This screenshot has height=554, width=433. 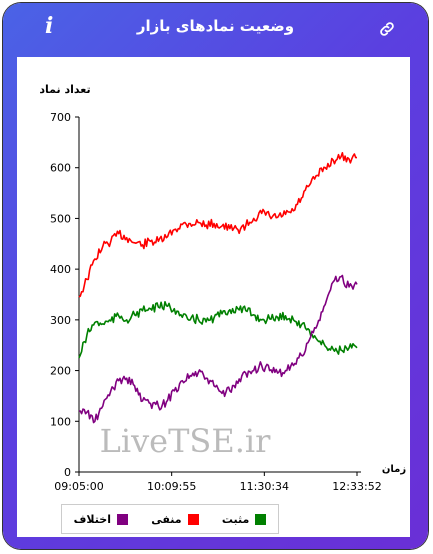 I want to click on legend-swatch-difference, so click(x=122, y=519).